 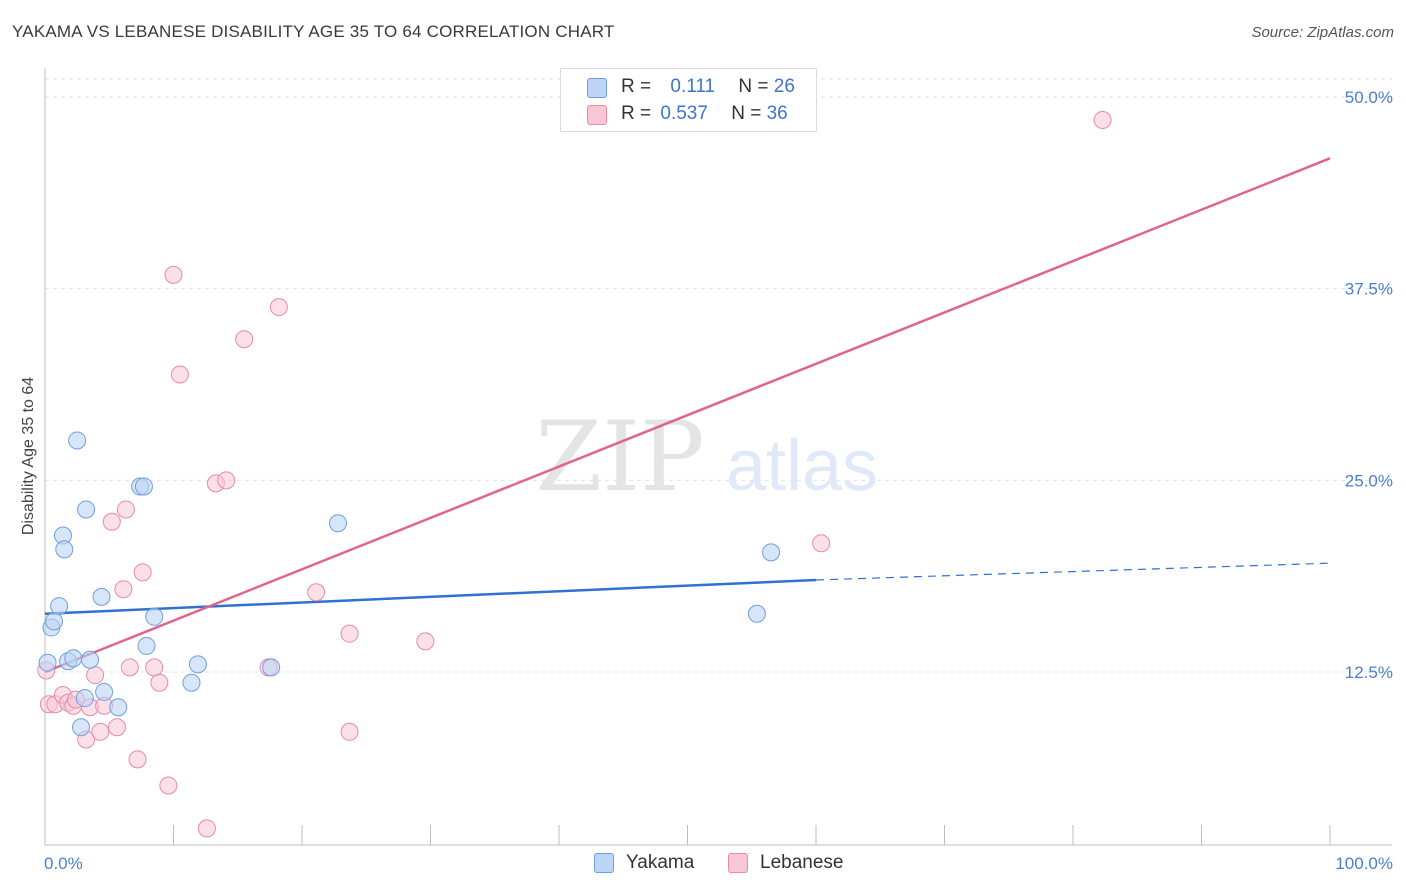 I want to click on y-tick-label: 12.5%, so click(x=1369, y=672).